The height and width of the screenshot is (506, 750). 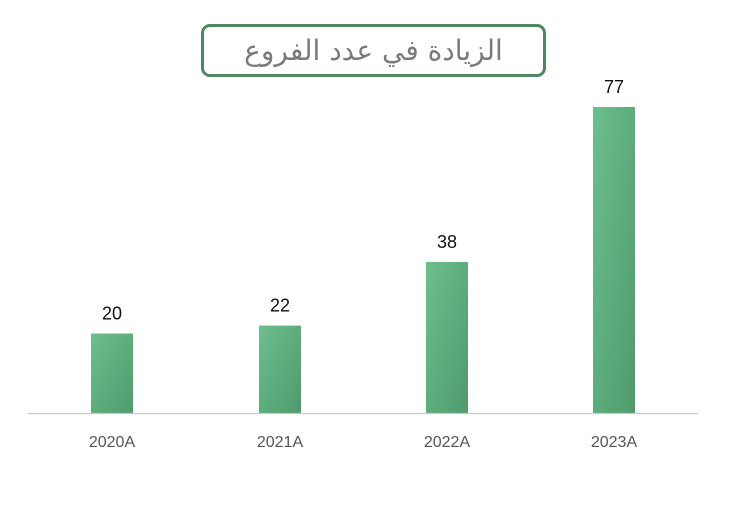 I want to click on x-tick-labels-group: 2020A 2021A 2022A 2023A, so click(x=363, y=442).